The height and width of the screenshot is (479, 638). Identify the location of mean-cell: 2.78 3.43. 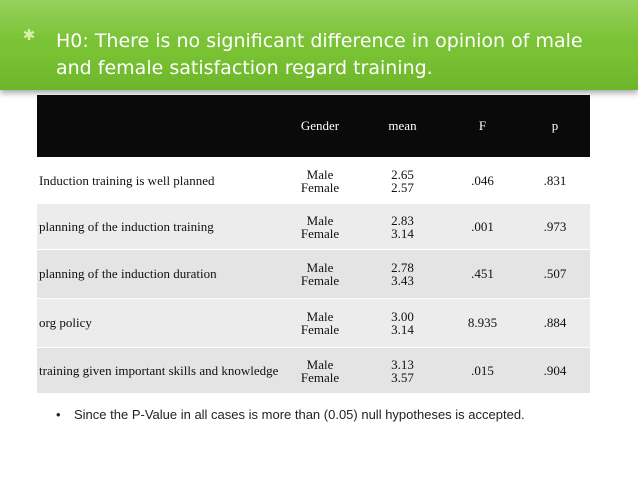
(402, 274).